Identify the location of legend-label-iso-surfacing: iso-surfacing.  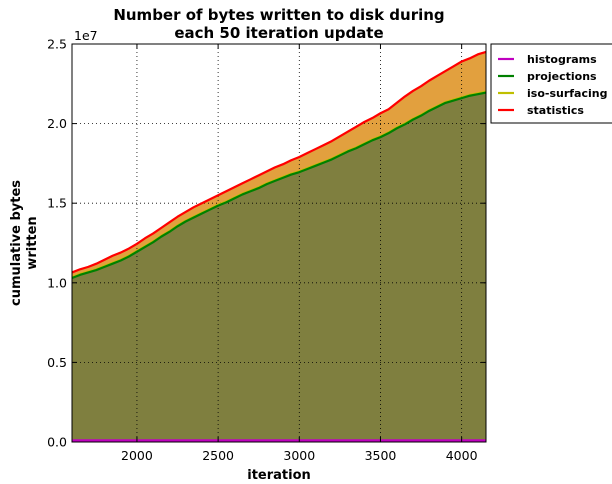
(567, 93).